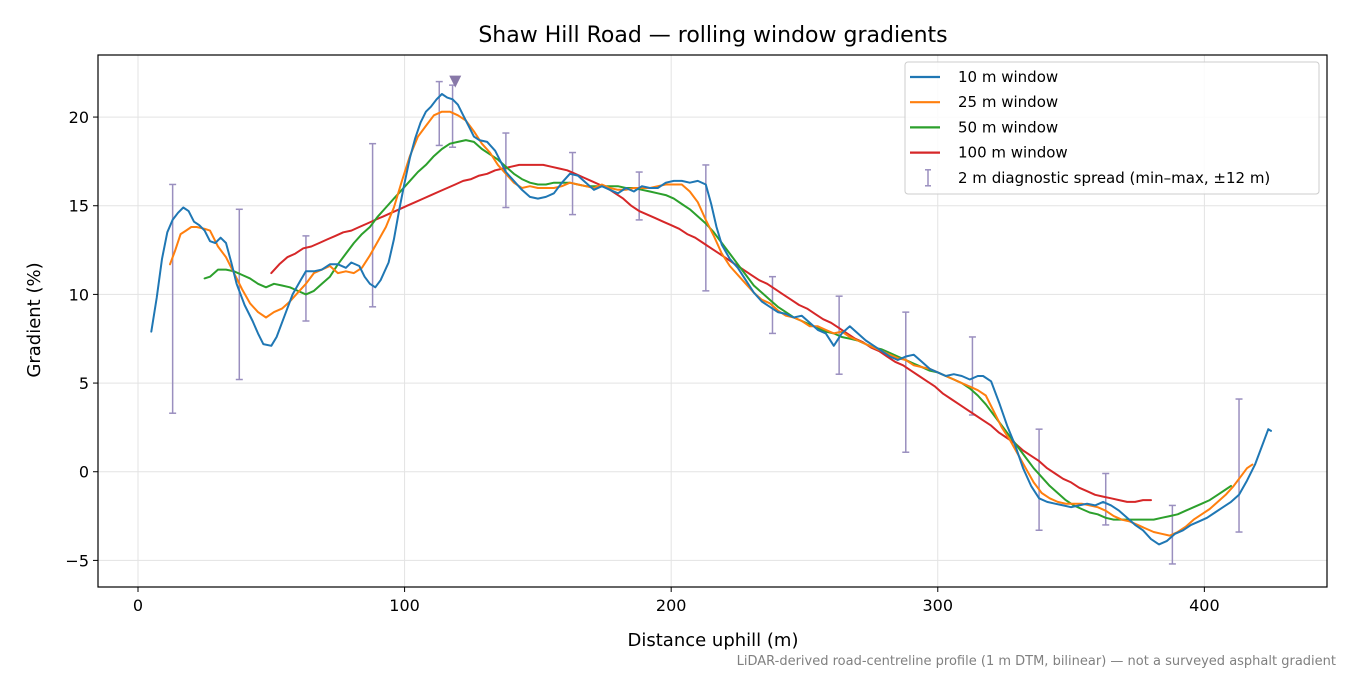 The image size is (1350, 675). What do you see at coordinates (84, 383) in the screenshot?
I see `y-tick-label: 5` at bounding box center [84, 383].